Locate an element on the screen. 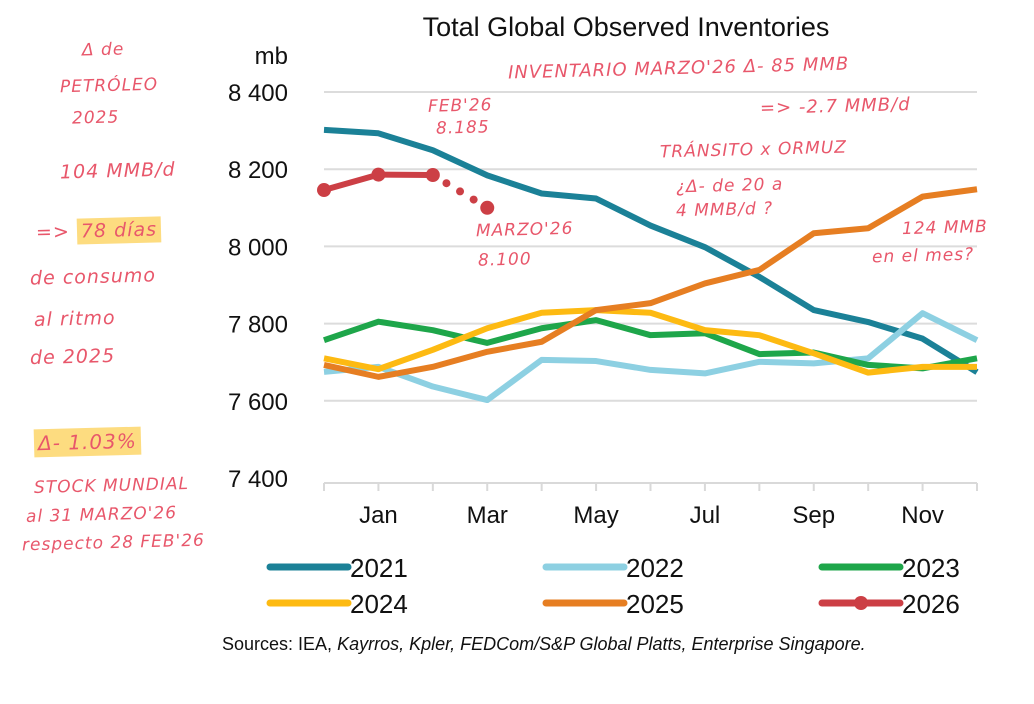 The width and height of the screenshot is (1034, 704). annotation-left-6: de consumo is located at coordinates (93, 277).